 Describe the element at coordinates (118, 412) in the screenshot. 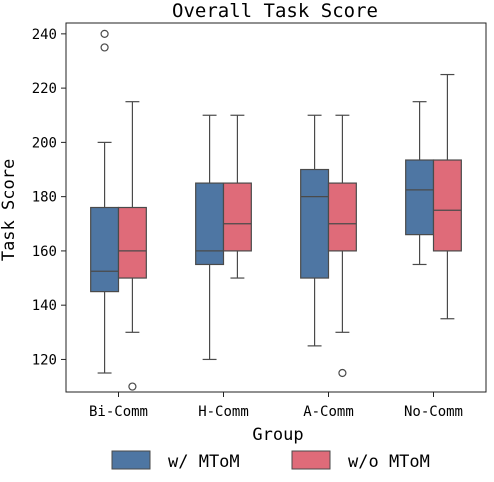

I see `x-tick-label: Bi-Comm` at that location.